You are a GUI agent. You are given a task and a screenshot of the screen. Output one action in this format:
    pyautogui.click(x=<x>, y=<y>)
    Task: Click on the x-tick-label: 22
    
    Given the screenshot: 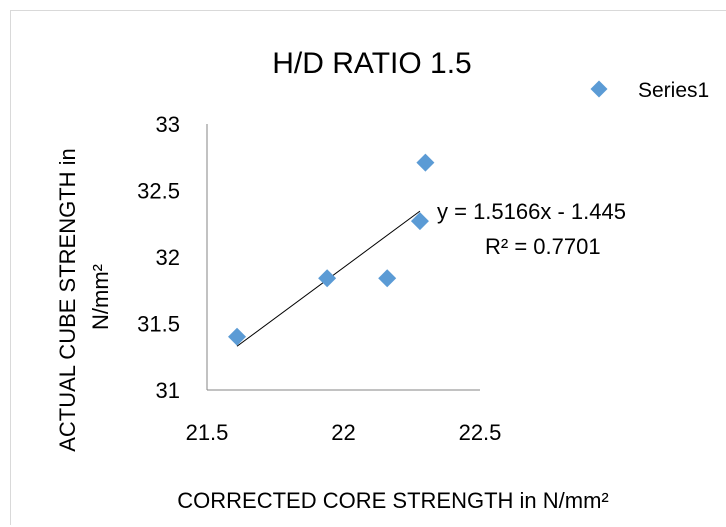 What is the action you would take?
    pyautogui.click(x=343, y=432)
    